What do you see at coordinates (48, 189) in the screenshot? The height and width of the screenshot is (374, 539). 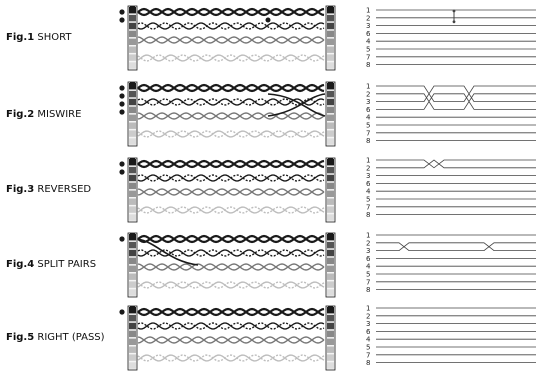 I see `figure-label: Fig.3 REVERSED` at bounding box center [48, 189].